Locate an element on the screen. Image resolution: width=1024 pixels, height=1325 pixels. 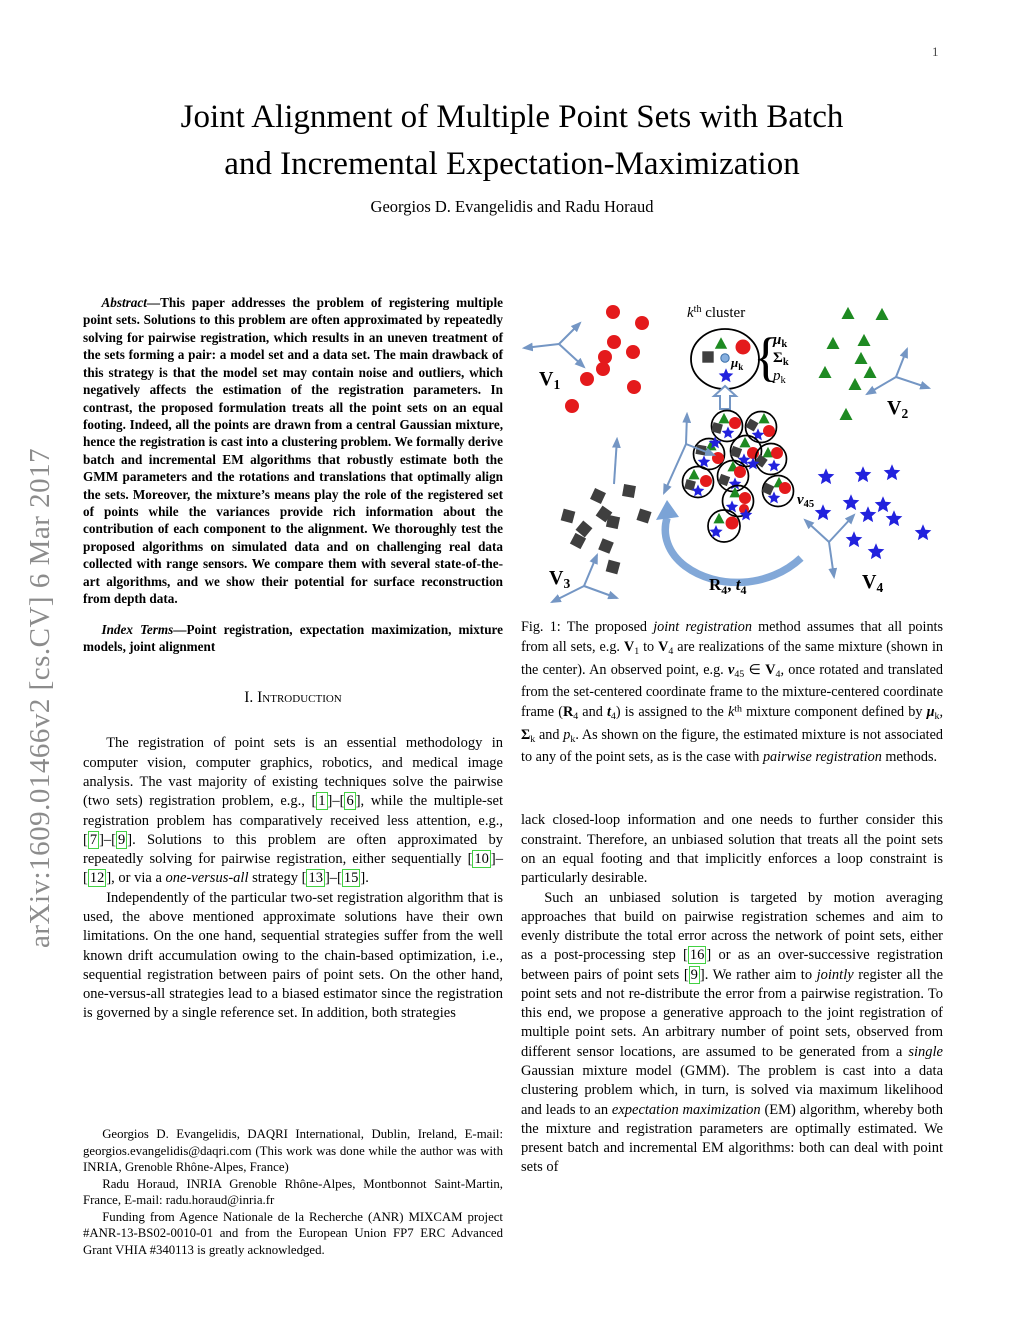
v2-label: V2 is located at coordinates (897, 409).